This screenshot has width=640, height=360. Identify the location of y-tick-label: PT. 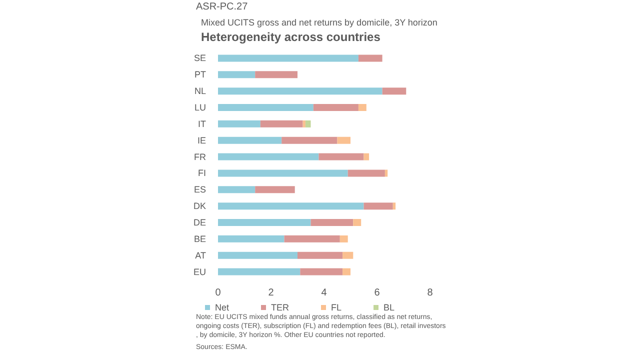
(200, 75).